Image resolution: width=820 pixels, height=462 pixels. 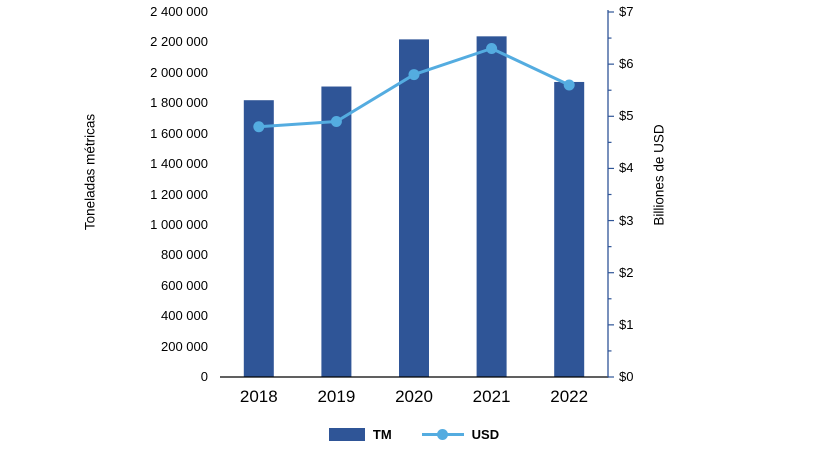 What do you see at coordinates (184, 255) in the screenshot?
I see `left-tick-label: 800 000` at bounding box center [184, 255].